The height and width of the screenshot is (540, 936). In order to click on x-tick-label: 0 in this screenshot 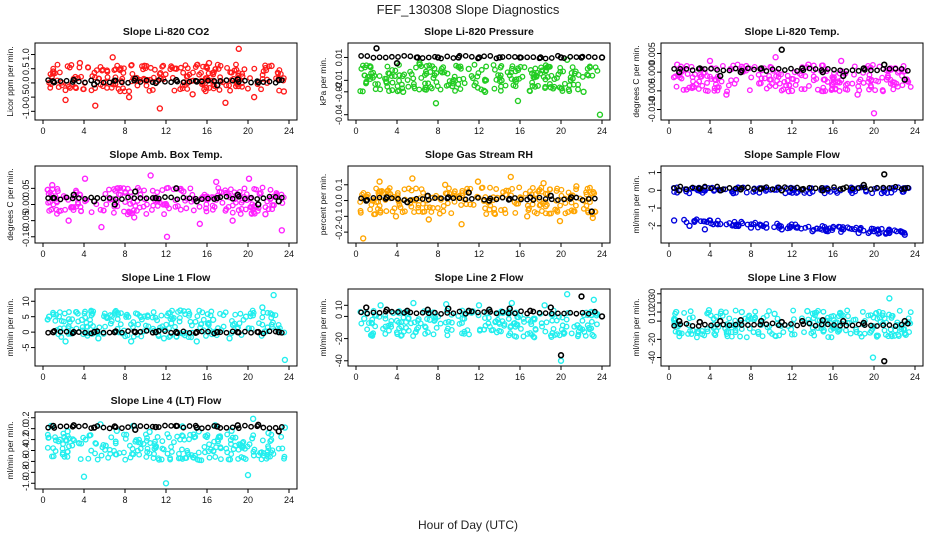, I will do `click(42, 500)`.